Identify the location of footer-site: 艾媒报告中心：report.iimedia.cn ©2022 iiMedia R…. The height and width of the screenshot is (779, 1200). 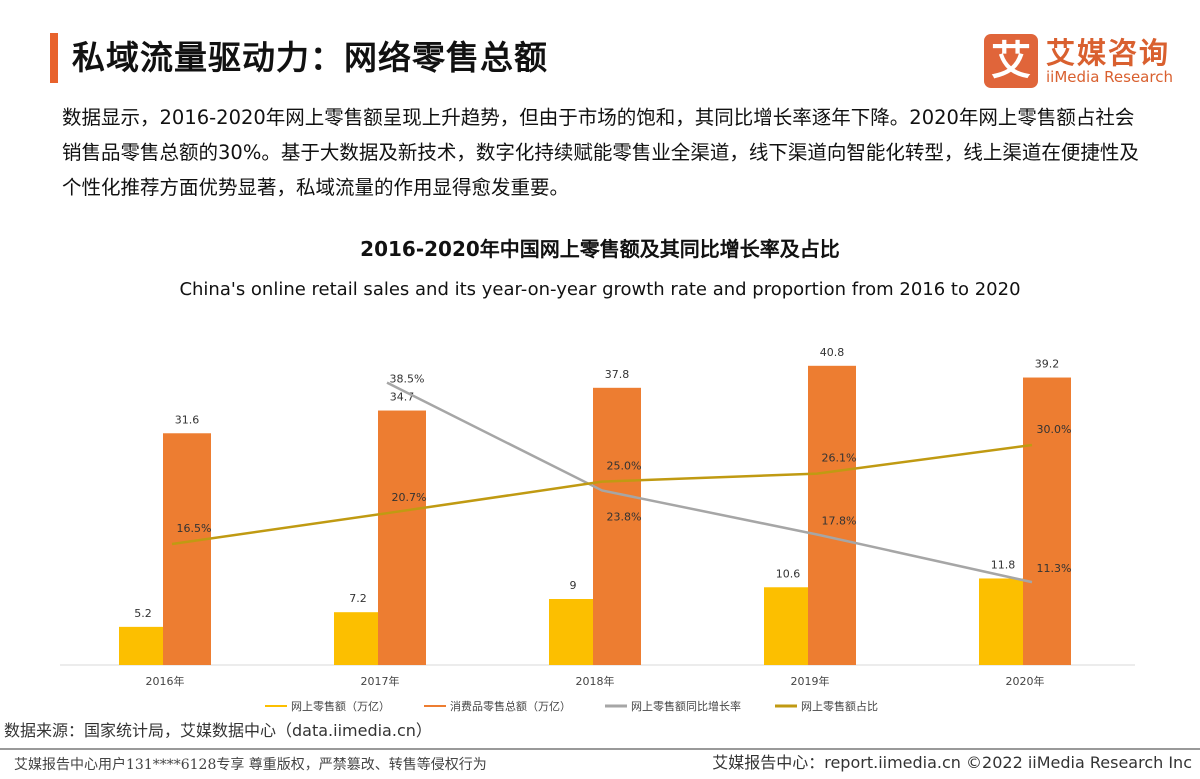
(952, 762).